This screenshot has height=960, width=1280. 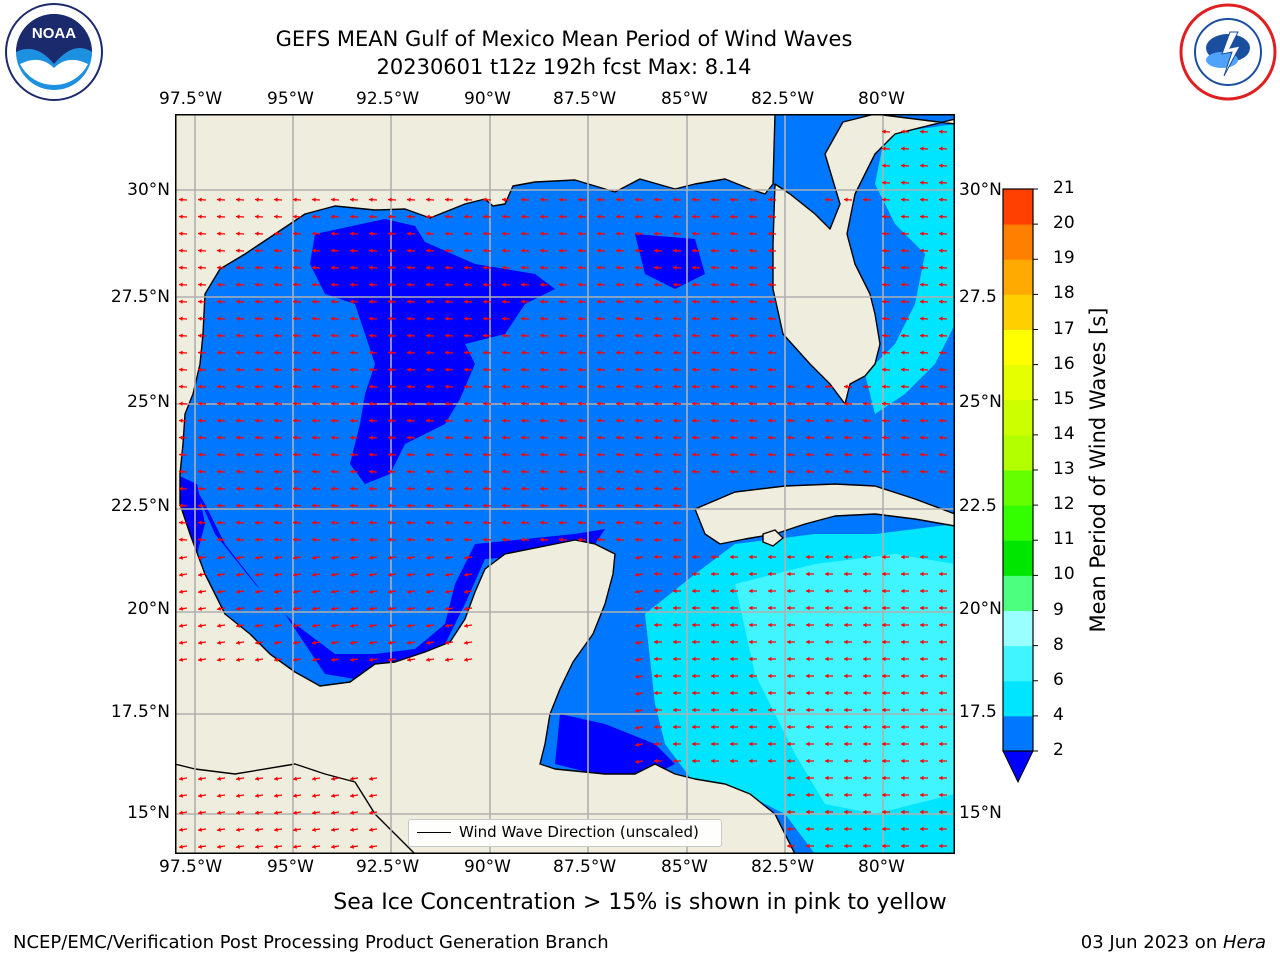 I want to click on ocean-under-2s-honduras, so click(x=615, y=746).